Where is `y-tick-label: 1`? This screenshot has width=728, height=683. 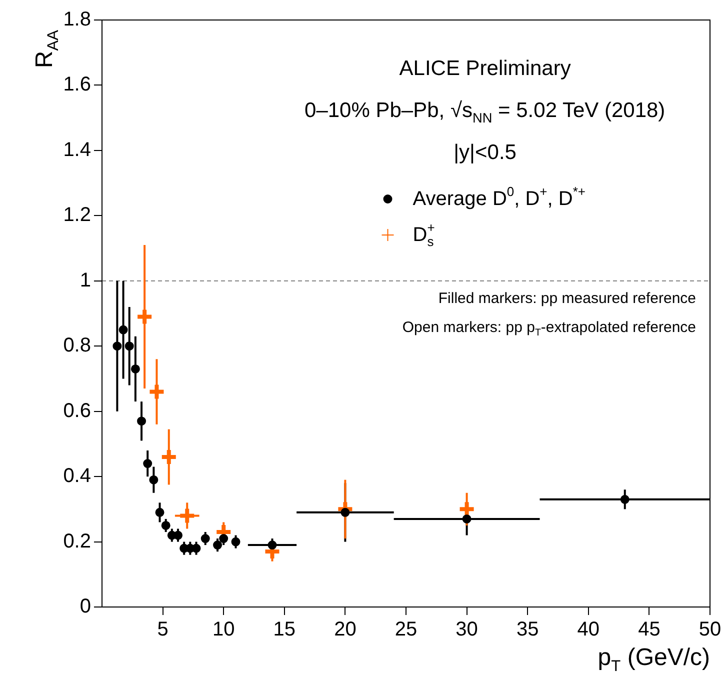 y-tick-label: 1 is located at coordinates (85, 280).